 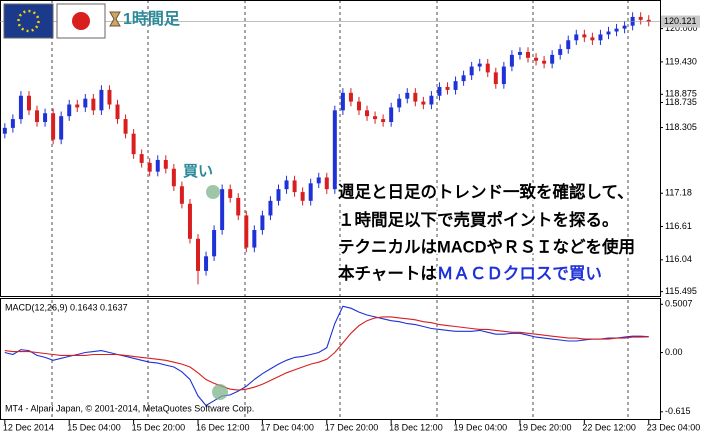 I want to click on x-tick-label: 15 Dec 04:00, so click(x=94, y=427).